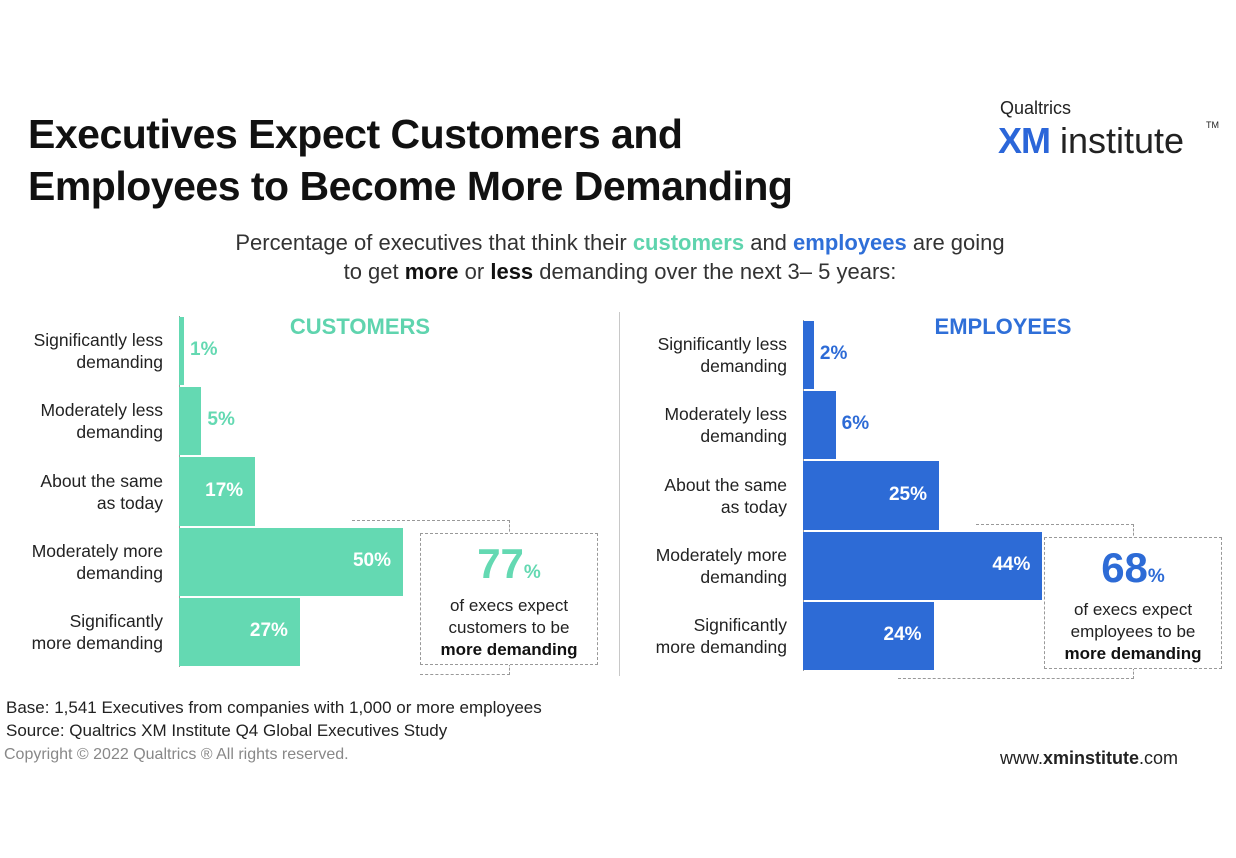  Describe the element at coordinates (509, 627) in the screenshot. I see `callout-text: customers to be` at that location.